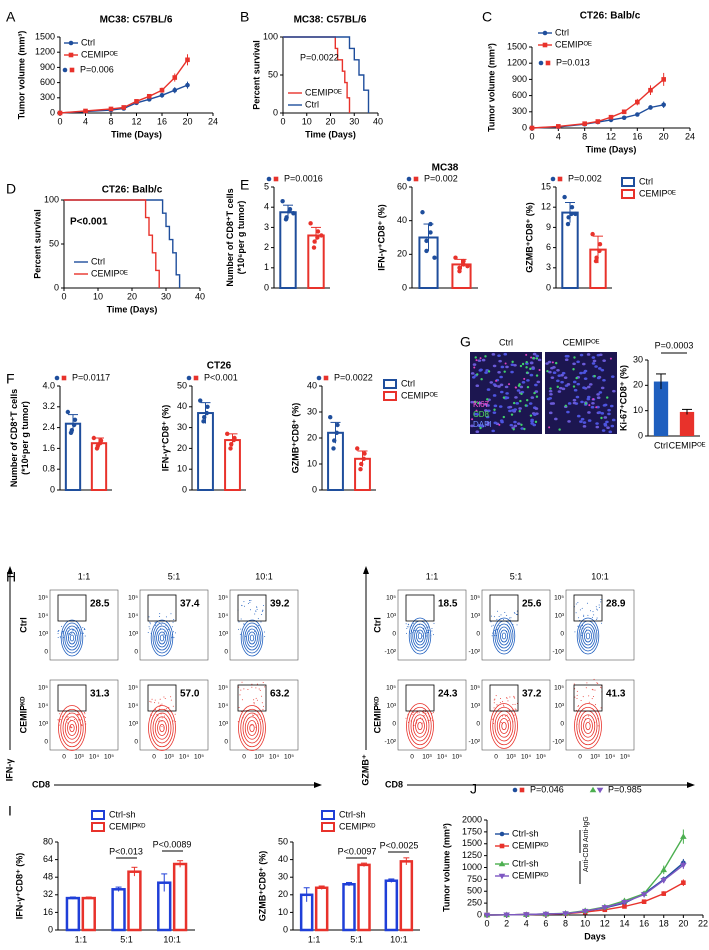 The image size is (709, 950). Describe the element at coordinates (546, 186) in the screenshot. I see `y-tick-label: 15` at that location.